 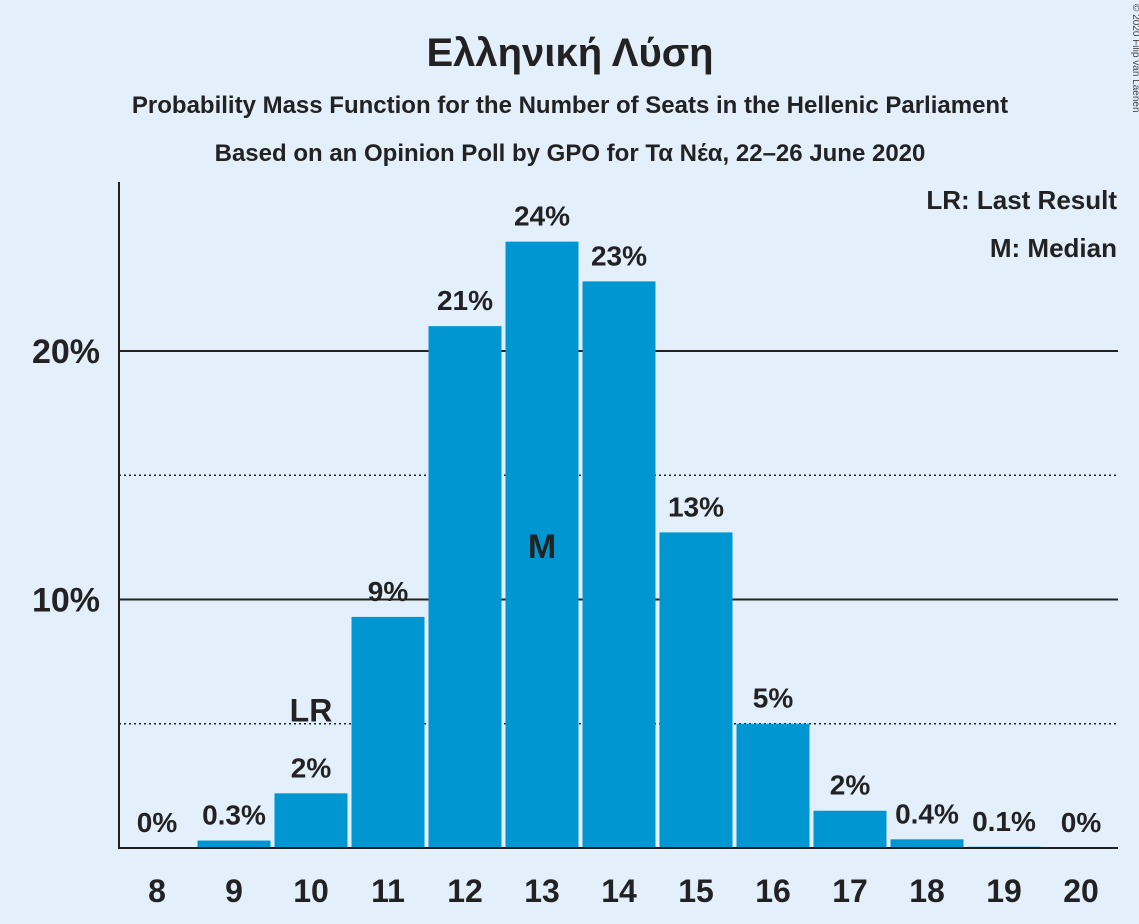 I want to click on legend-last-result: LR: Last Result, so click(x=1021, y=200).